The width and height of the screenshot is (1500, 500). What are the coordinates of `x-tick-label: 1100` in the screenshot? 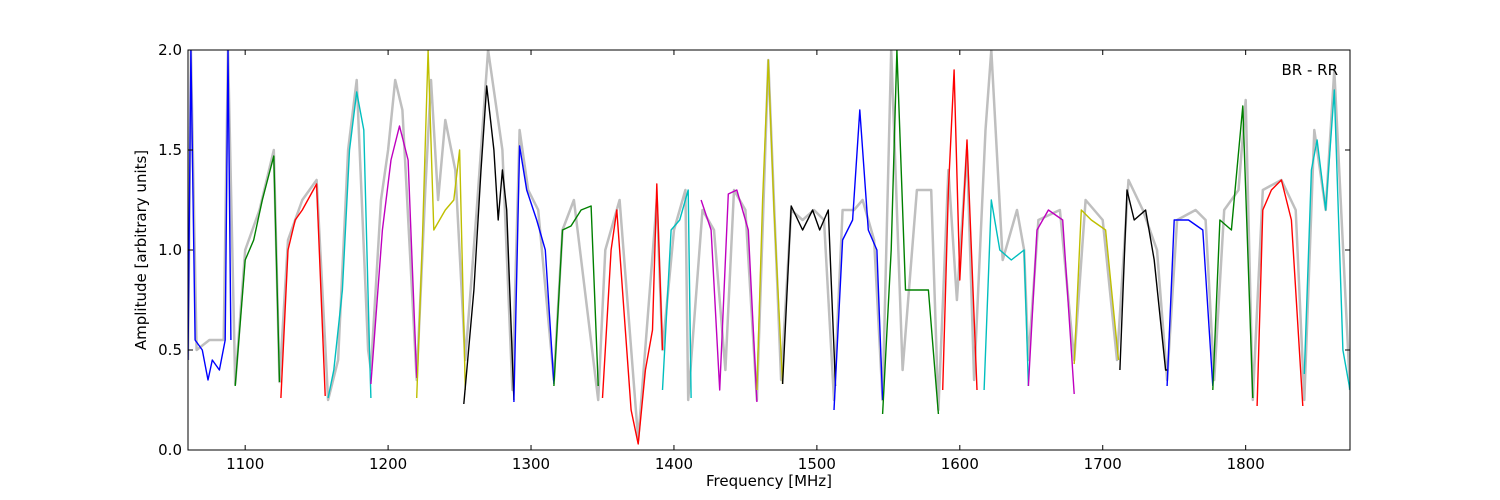 It's located at (245, 464).